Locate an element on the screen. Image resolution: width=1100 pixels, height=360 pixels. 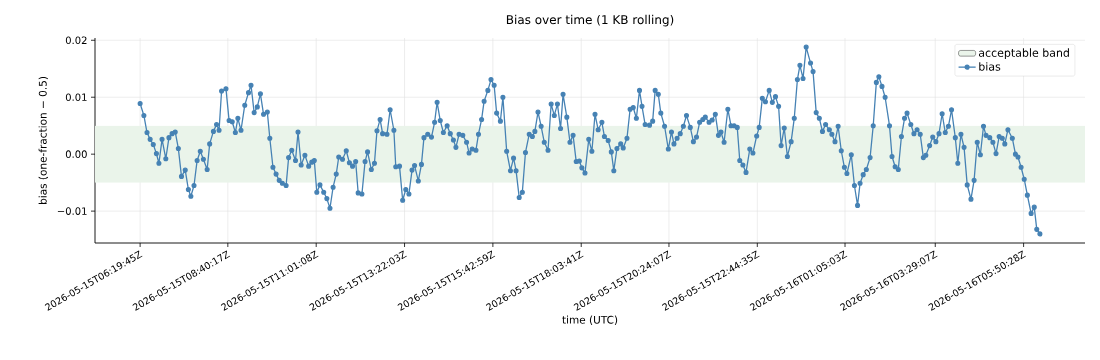
x-axis-title: time (UTC) is located at coordinates (590, 320).